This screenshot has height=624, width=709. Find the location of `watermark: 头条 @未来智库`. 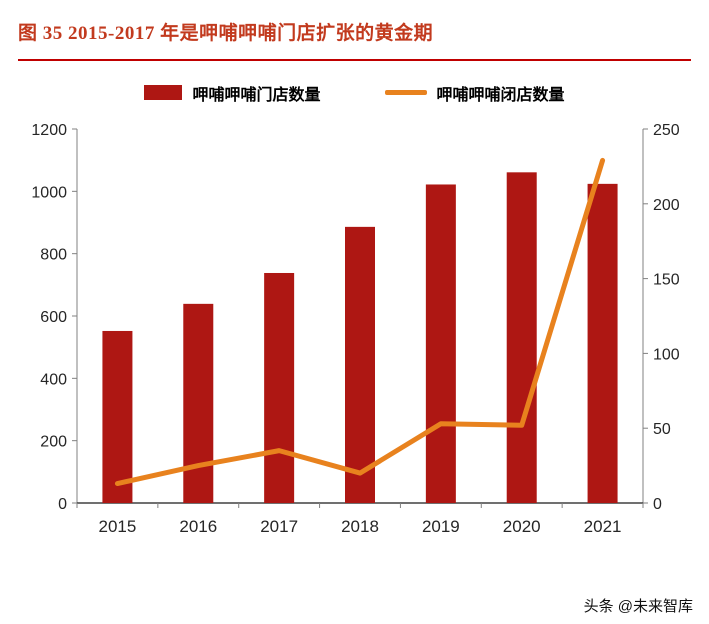

watermark: 头条 @未来智库 is located at coordinates (638, 606).